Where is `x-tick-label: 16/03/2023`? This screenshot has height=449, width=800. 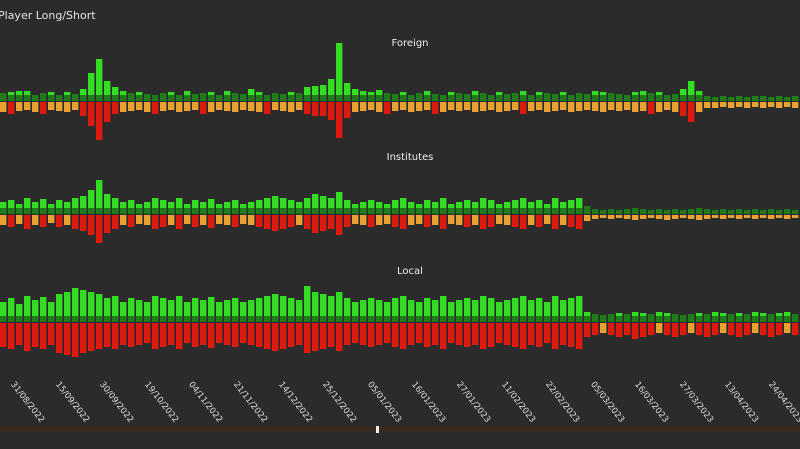 x-tick-label: 16/03/2023 is located at coordinates (651, 402).